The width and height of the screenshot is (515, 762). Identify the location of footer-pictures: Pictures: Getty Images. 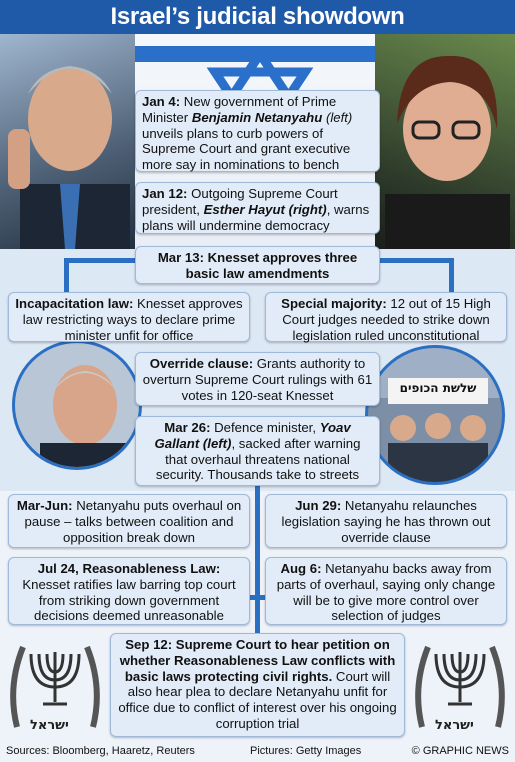
(306, 751).